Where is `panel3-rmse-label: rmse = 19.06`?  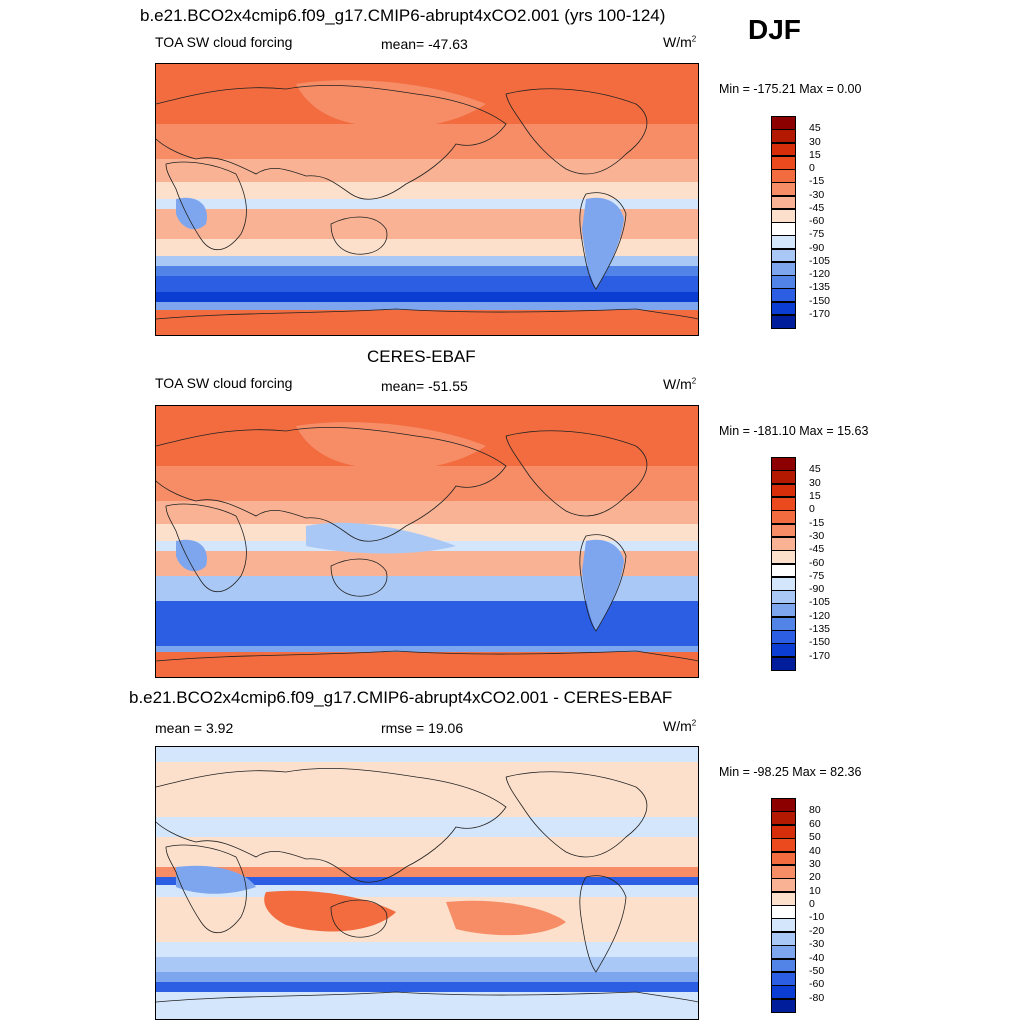 panel3-rmse-label: rmse = 19.06 is located at coordinates (422, 728).